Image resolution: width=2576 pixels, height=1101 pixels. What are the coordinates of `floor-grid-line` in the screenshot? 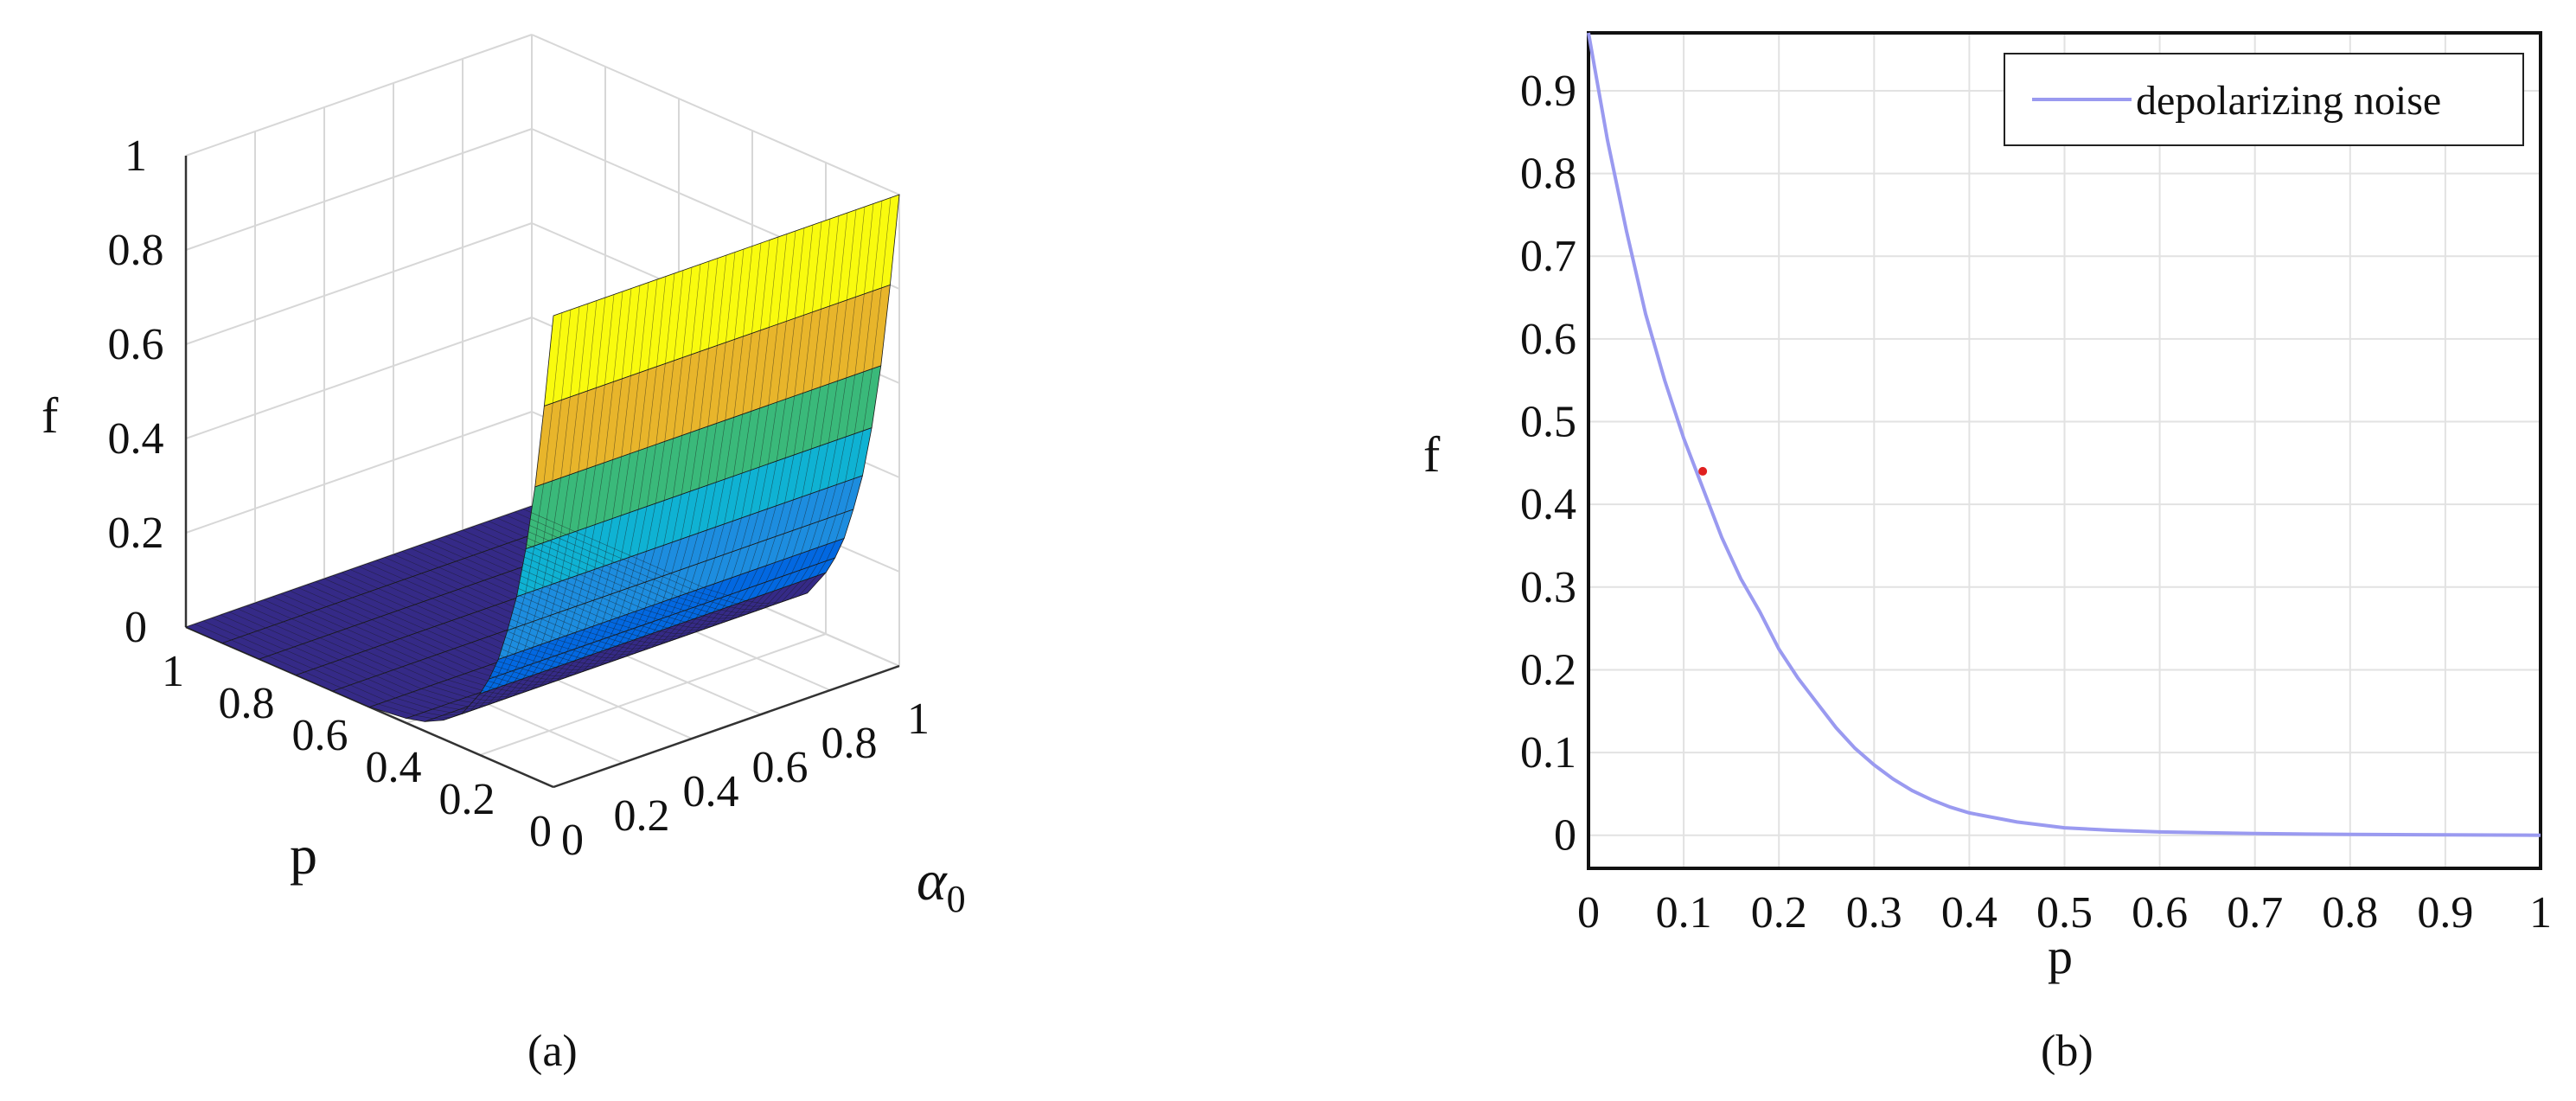 It's located at (653, 694).